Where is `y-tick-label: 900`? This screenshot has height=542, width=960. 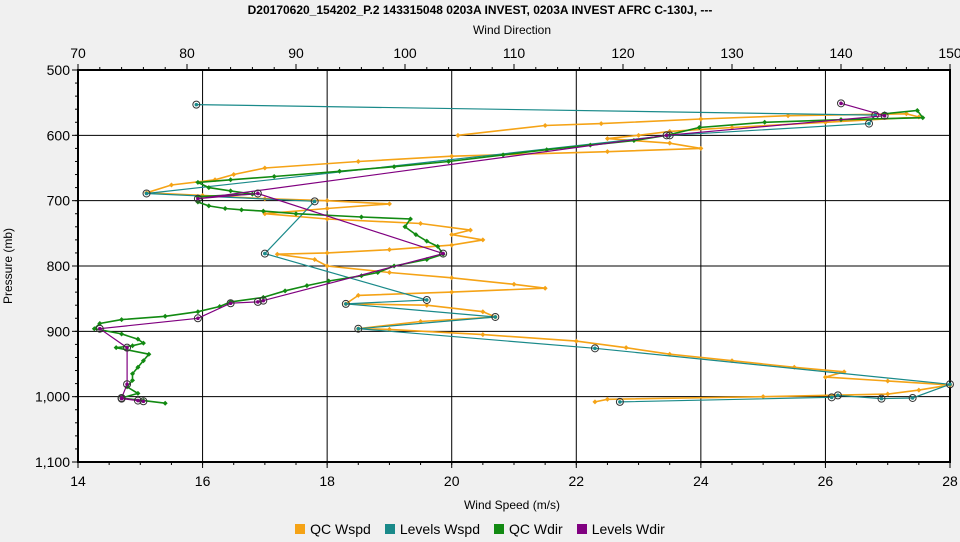 y-tick-label: 900 is located at coordinates (59, 331).